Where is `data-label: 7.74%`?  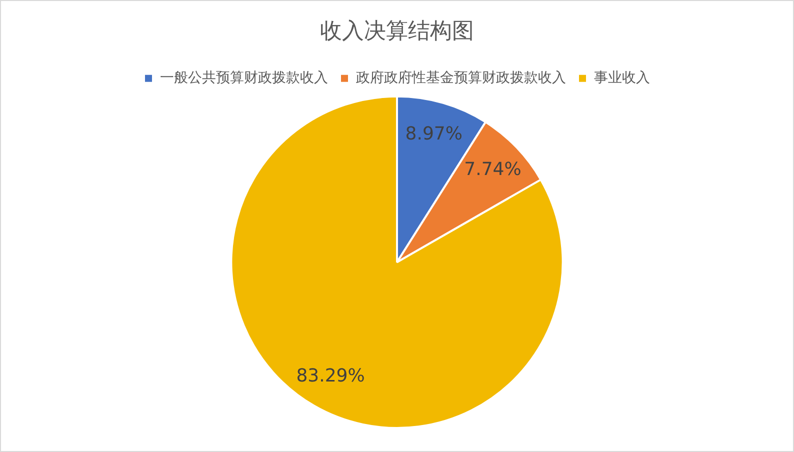
data-label: 7.74% is located at coordinates (493, 169).